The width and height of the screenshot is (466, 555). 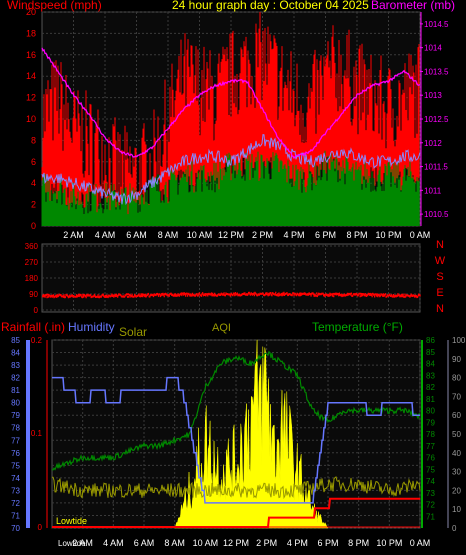 What do you see at coordinates (430, 458) in the screenshot?
I see `temp-tick-label: 76` at bounding box center [430, 458].